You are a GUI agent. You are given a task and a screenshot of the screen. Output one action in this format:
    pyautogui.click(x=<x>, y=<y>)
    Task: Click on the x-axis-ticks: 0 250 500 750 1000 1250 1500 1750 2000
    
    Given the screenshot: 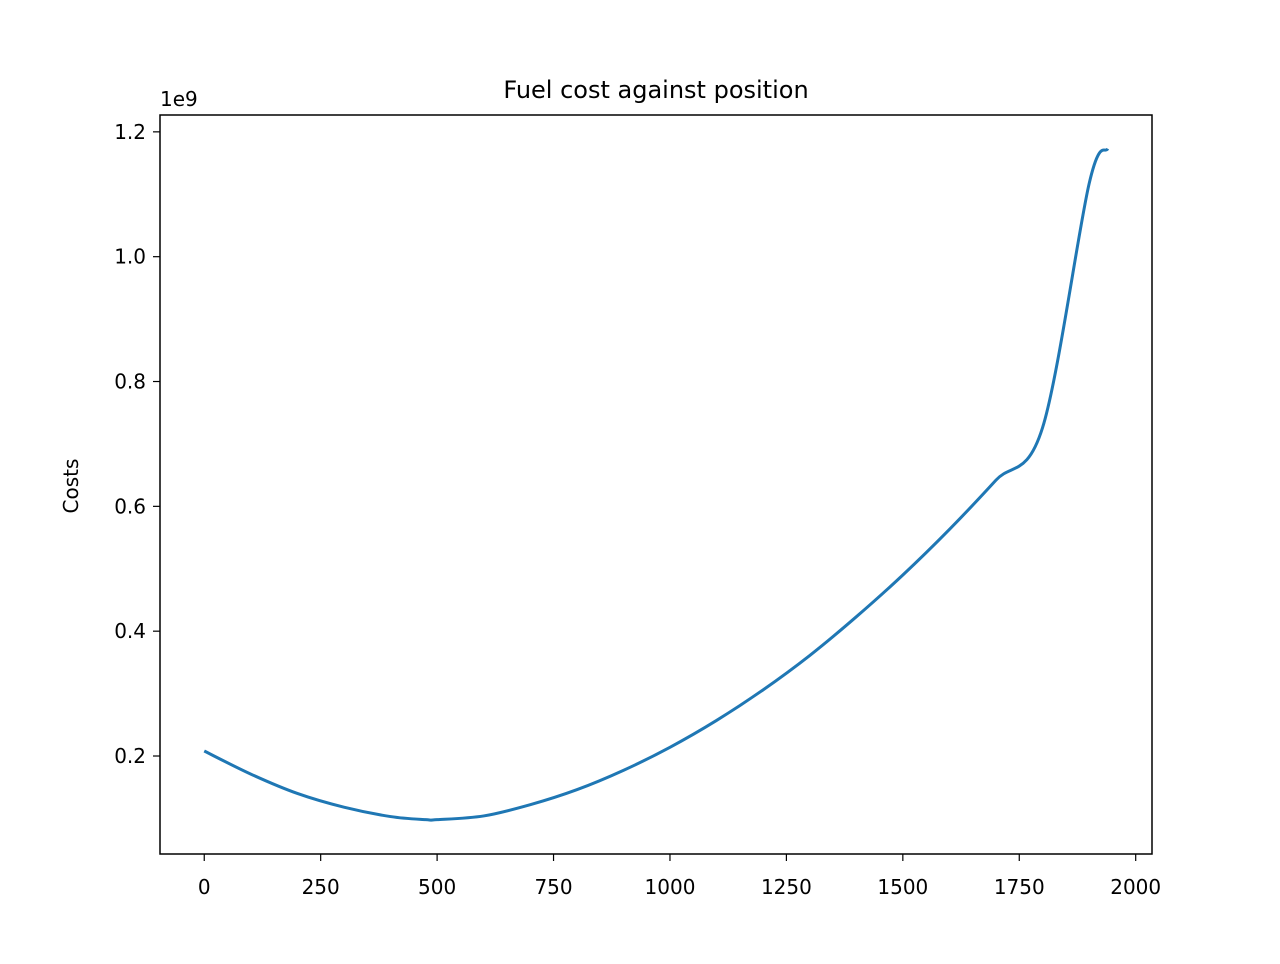 What is the action you would take?
    pyautogui.click(x=679, y=876)
    